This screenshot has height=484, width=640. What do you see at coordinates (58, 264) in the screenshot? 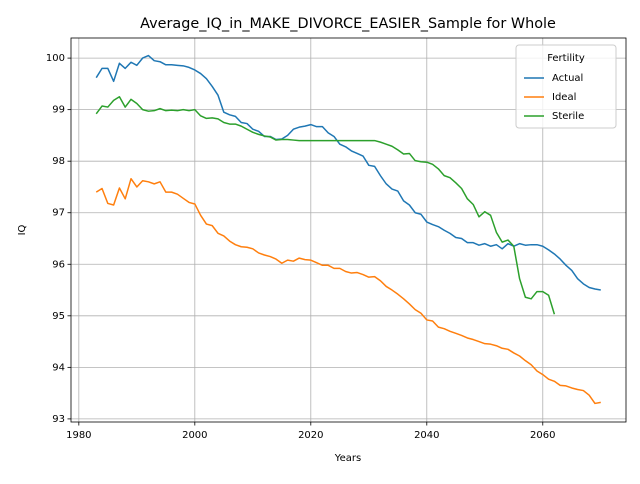
I see `y-tick-label: 96` at bounding box center [58, 264].